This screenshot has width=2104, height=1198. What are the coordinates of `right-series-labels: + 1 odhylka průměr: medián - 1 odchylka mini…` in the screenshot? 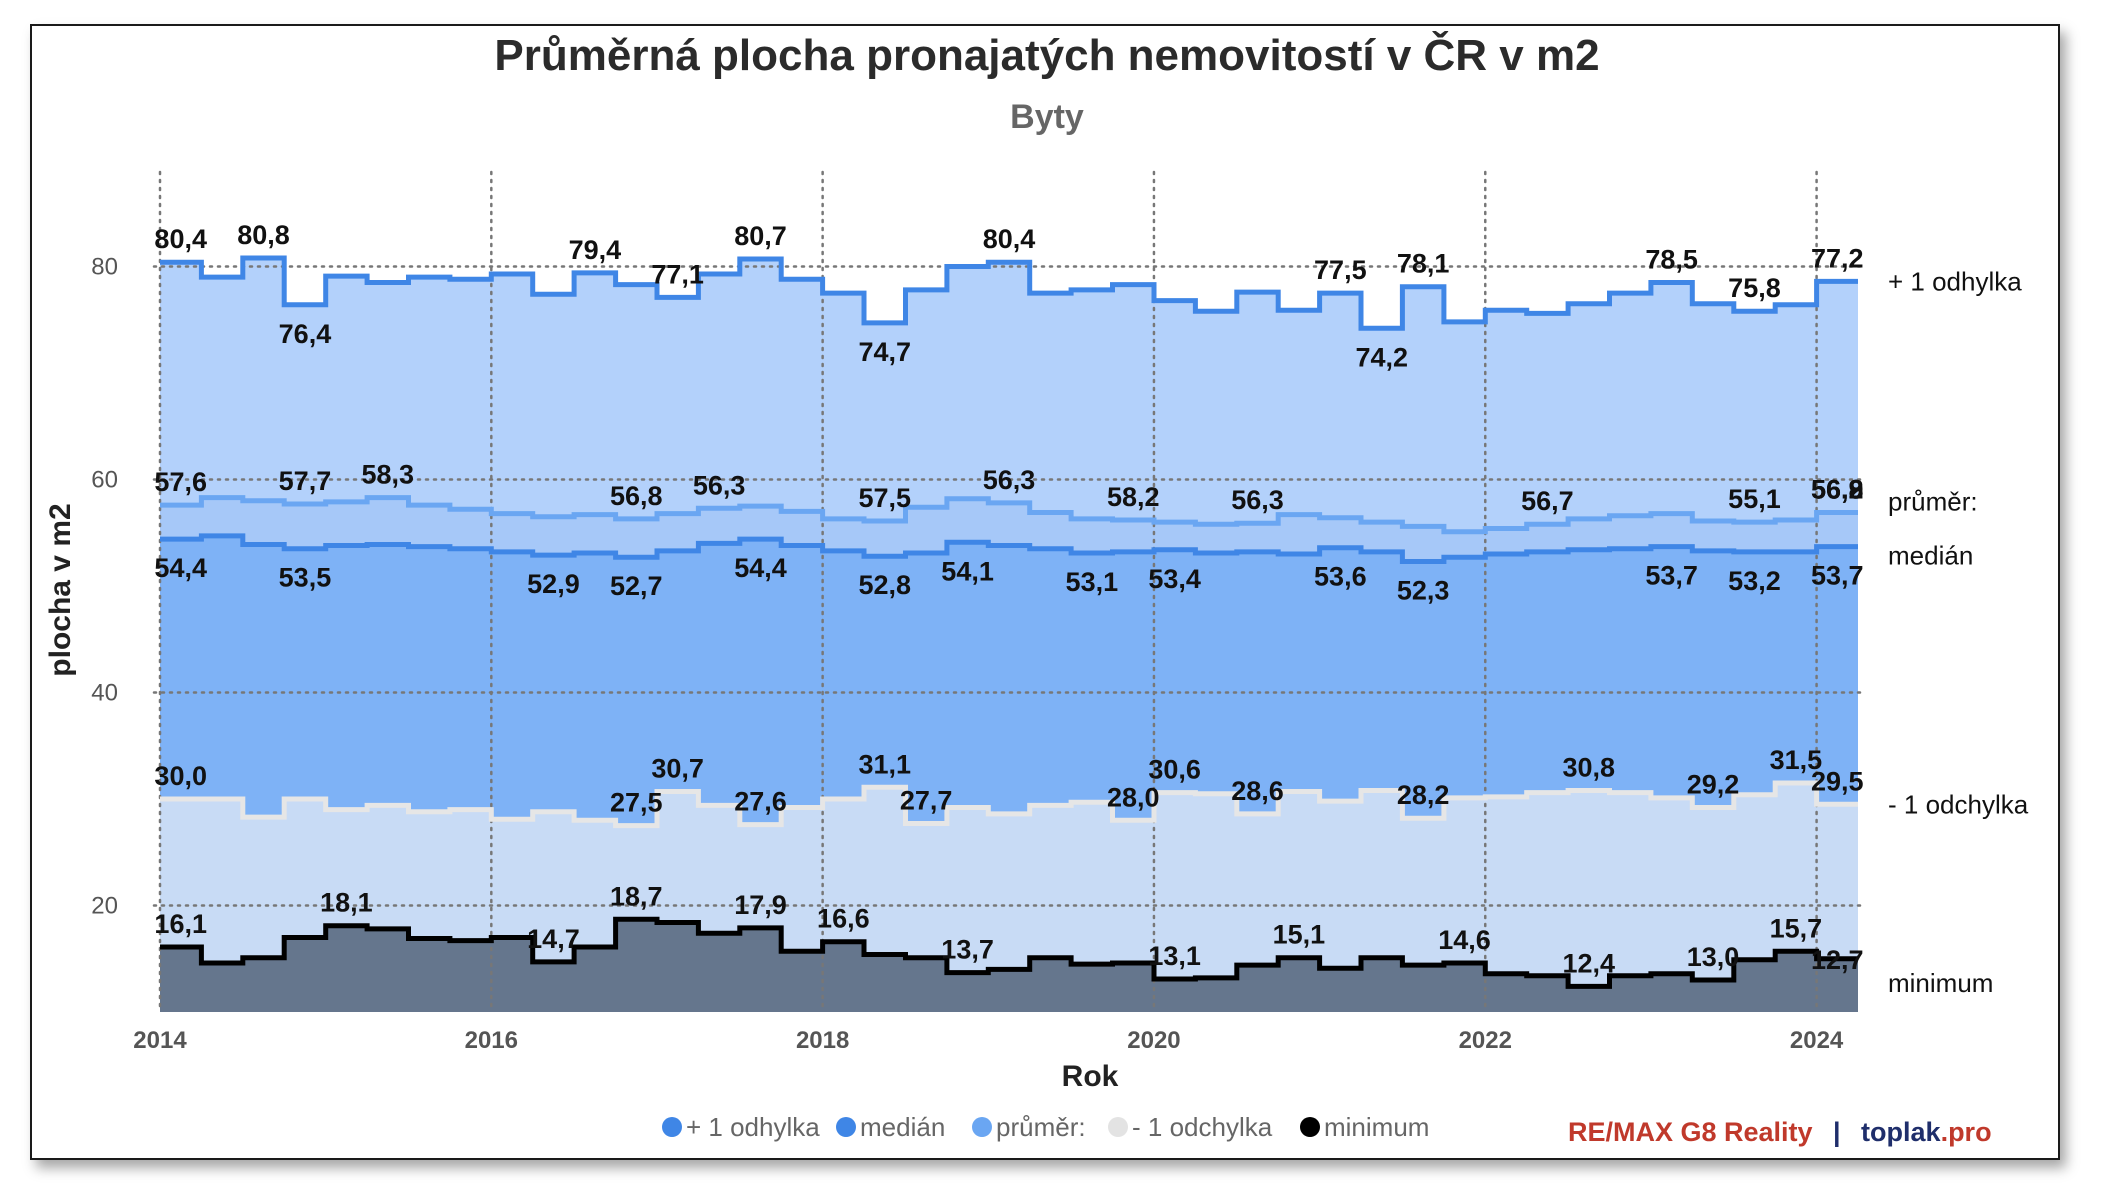 It's located at (1958, 632).